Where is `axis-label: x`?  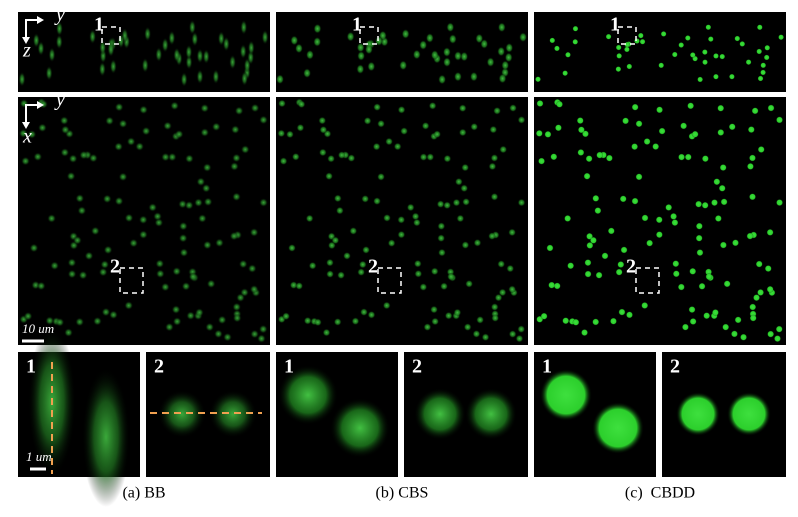 axis-label: x is located at coordinates (27, 137).